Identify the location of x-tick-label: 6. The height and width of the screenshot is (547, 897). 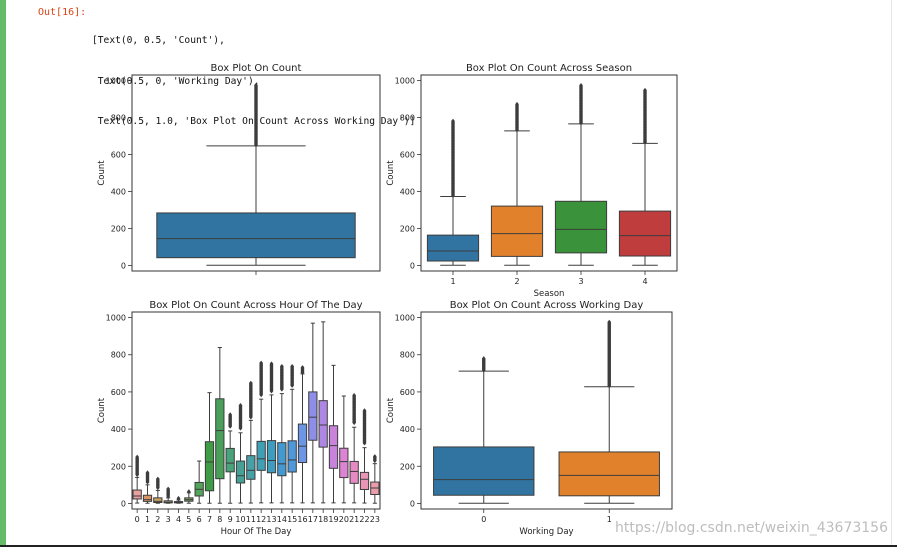
(199, 519).